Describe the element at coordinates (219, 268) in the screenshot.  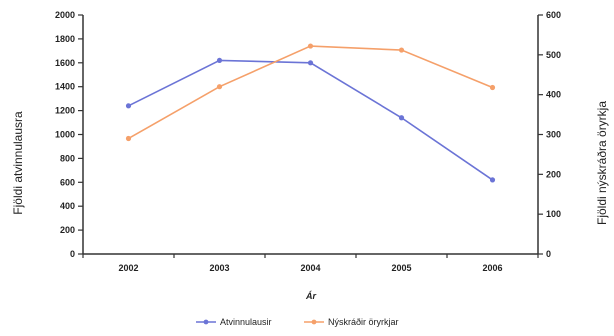
I see `x-tick-label: 2003` at that location.